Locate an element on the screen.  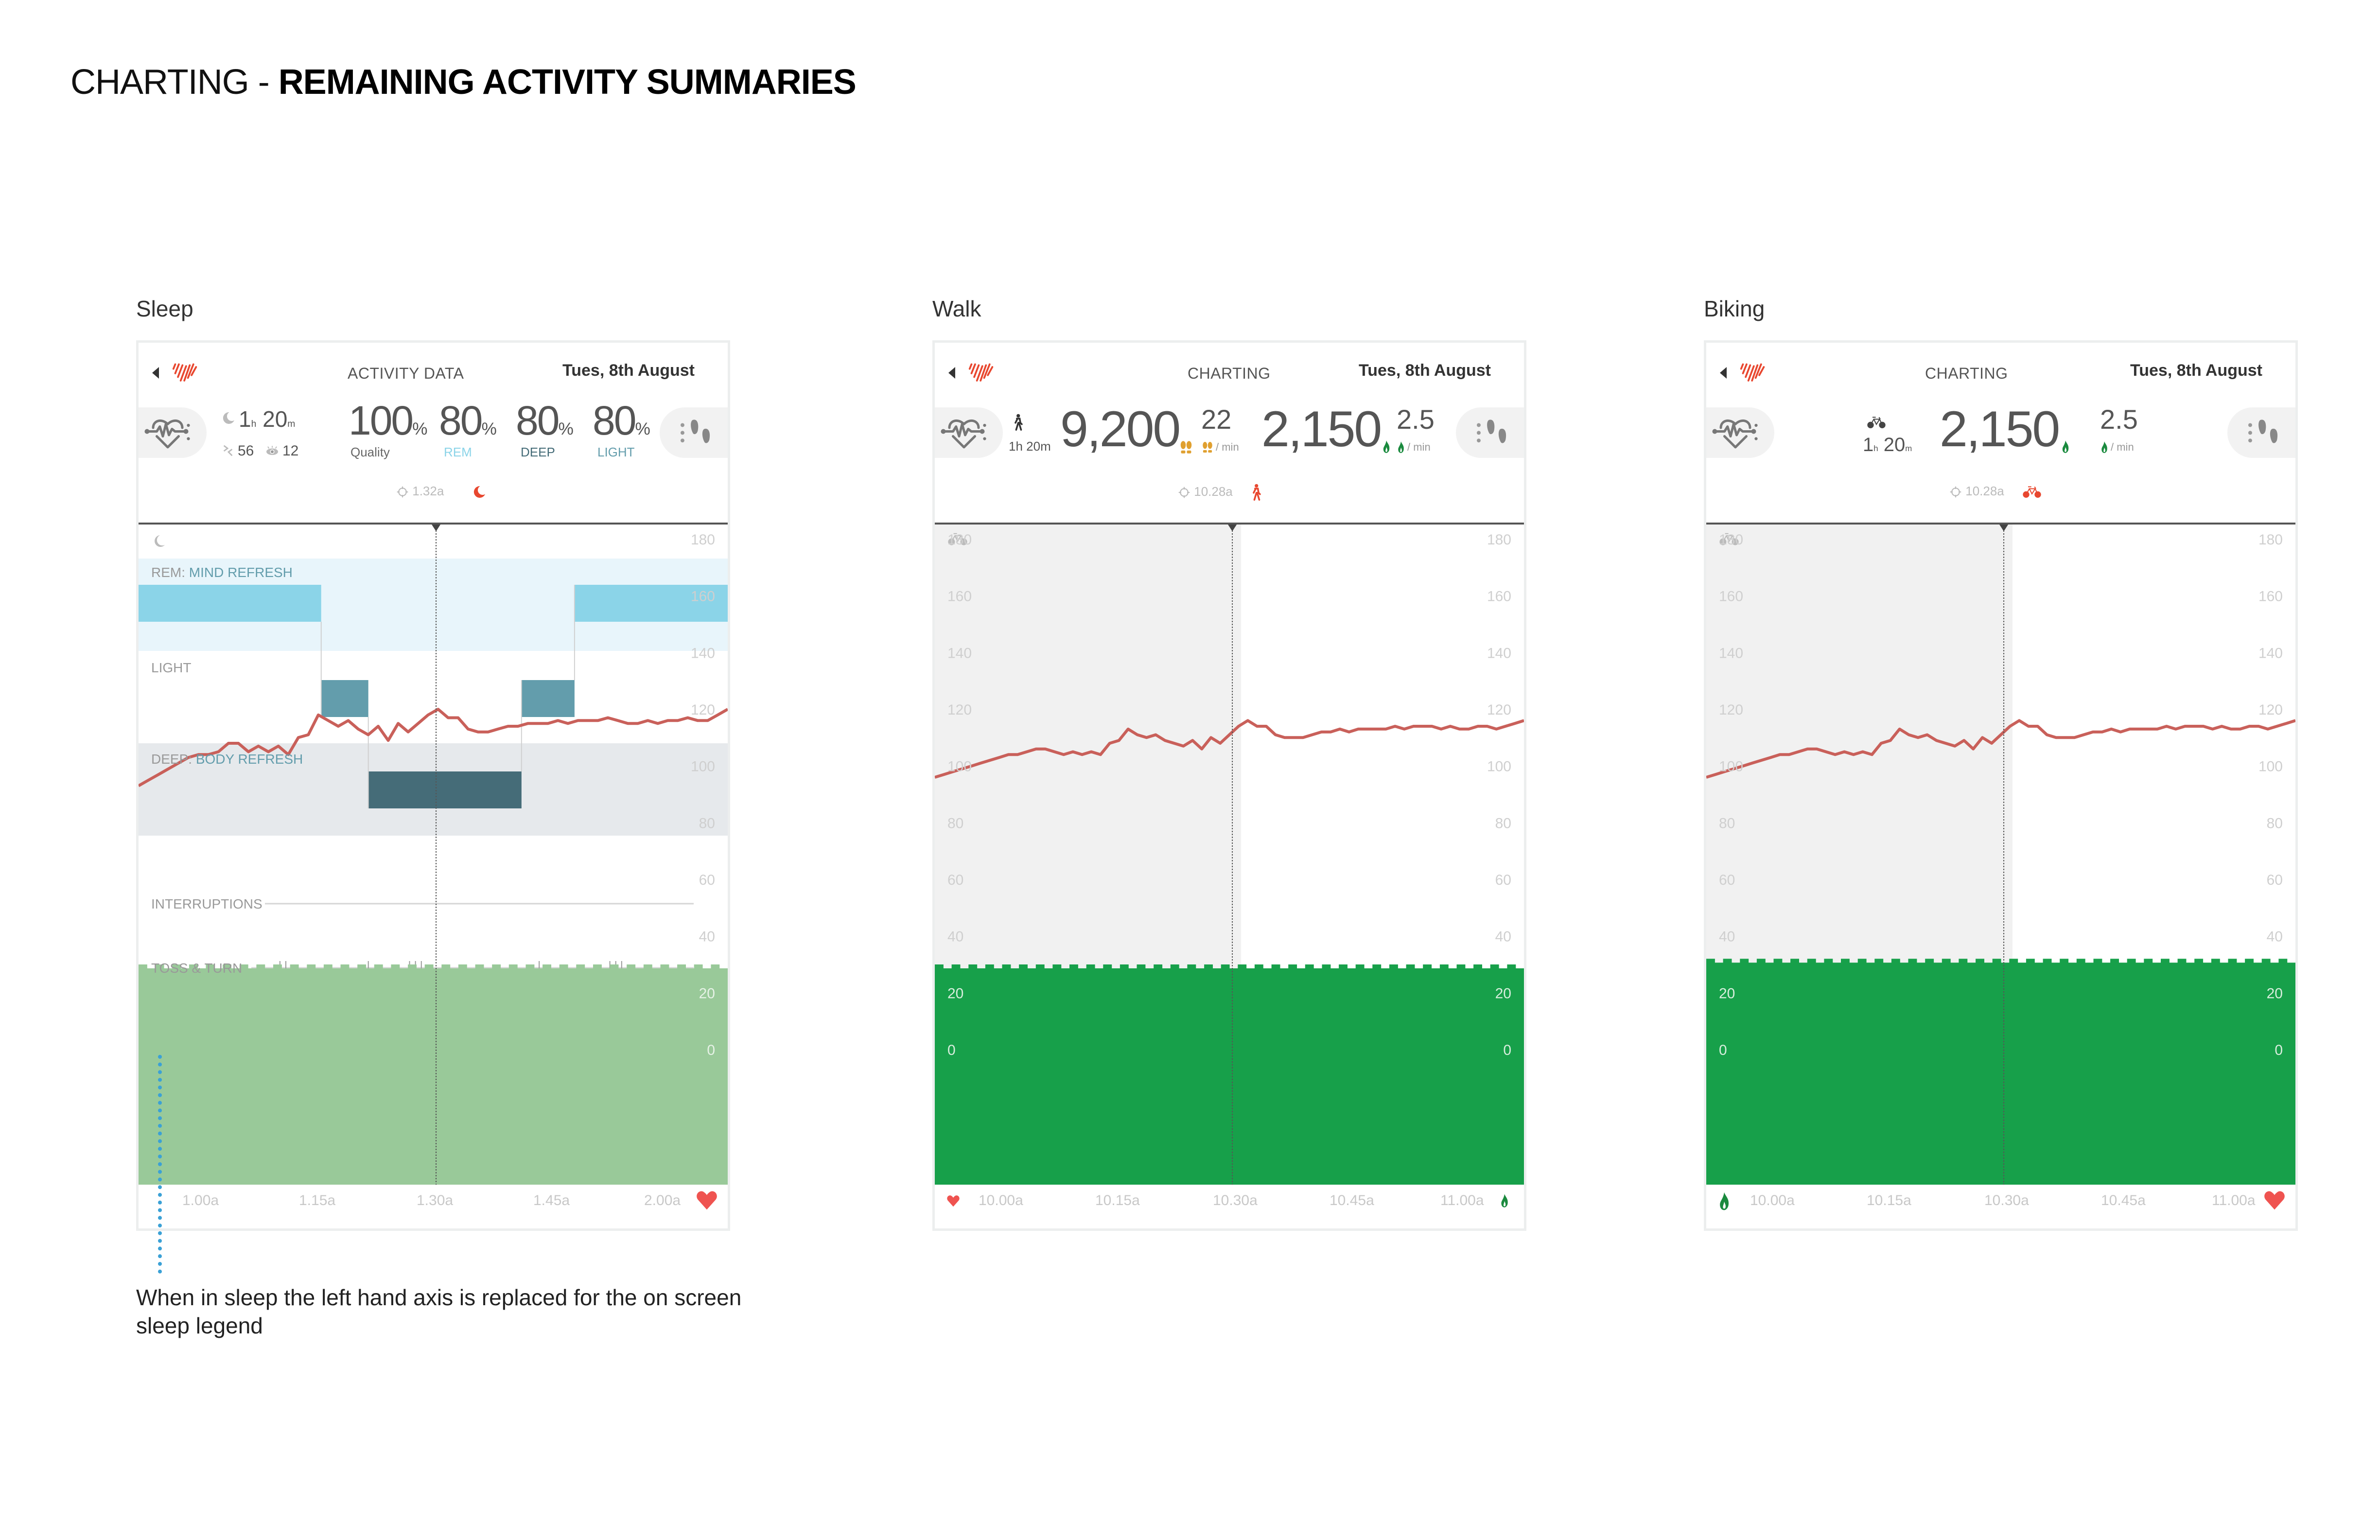
stat-unit: % is located at coordinates (566, 429).